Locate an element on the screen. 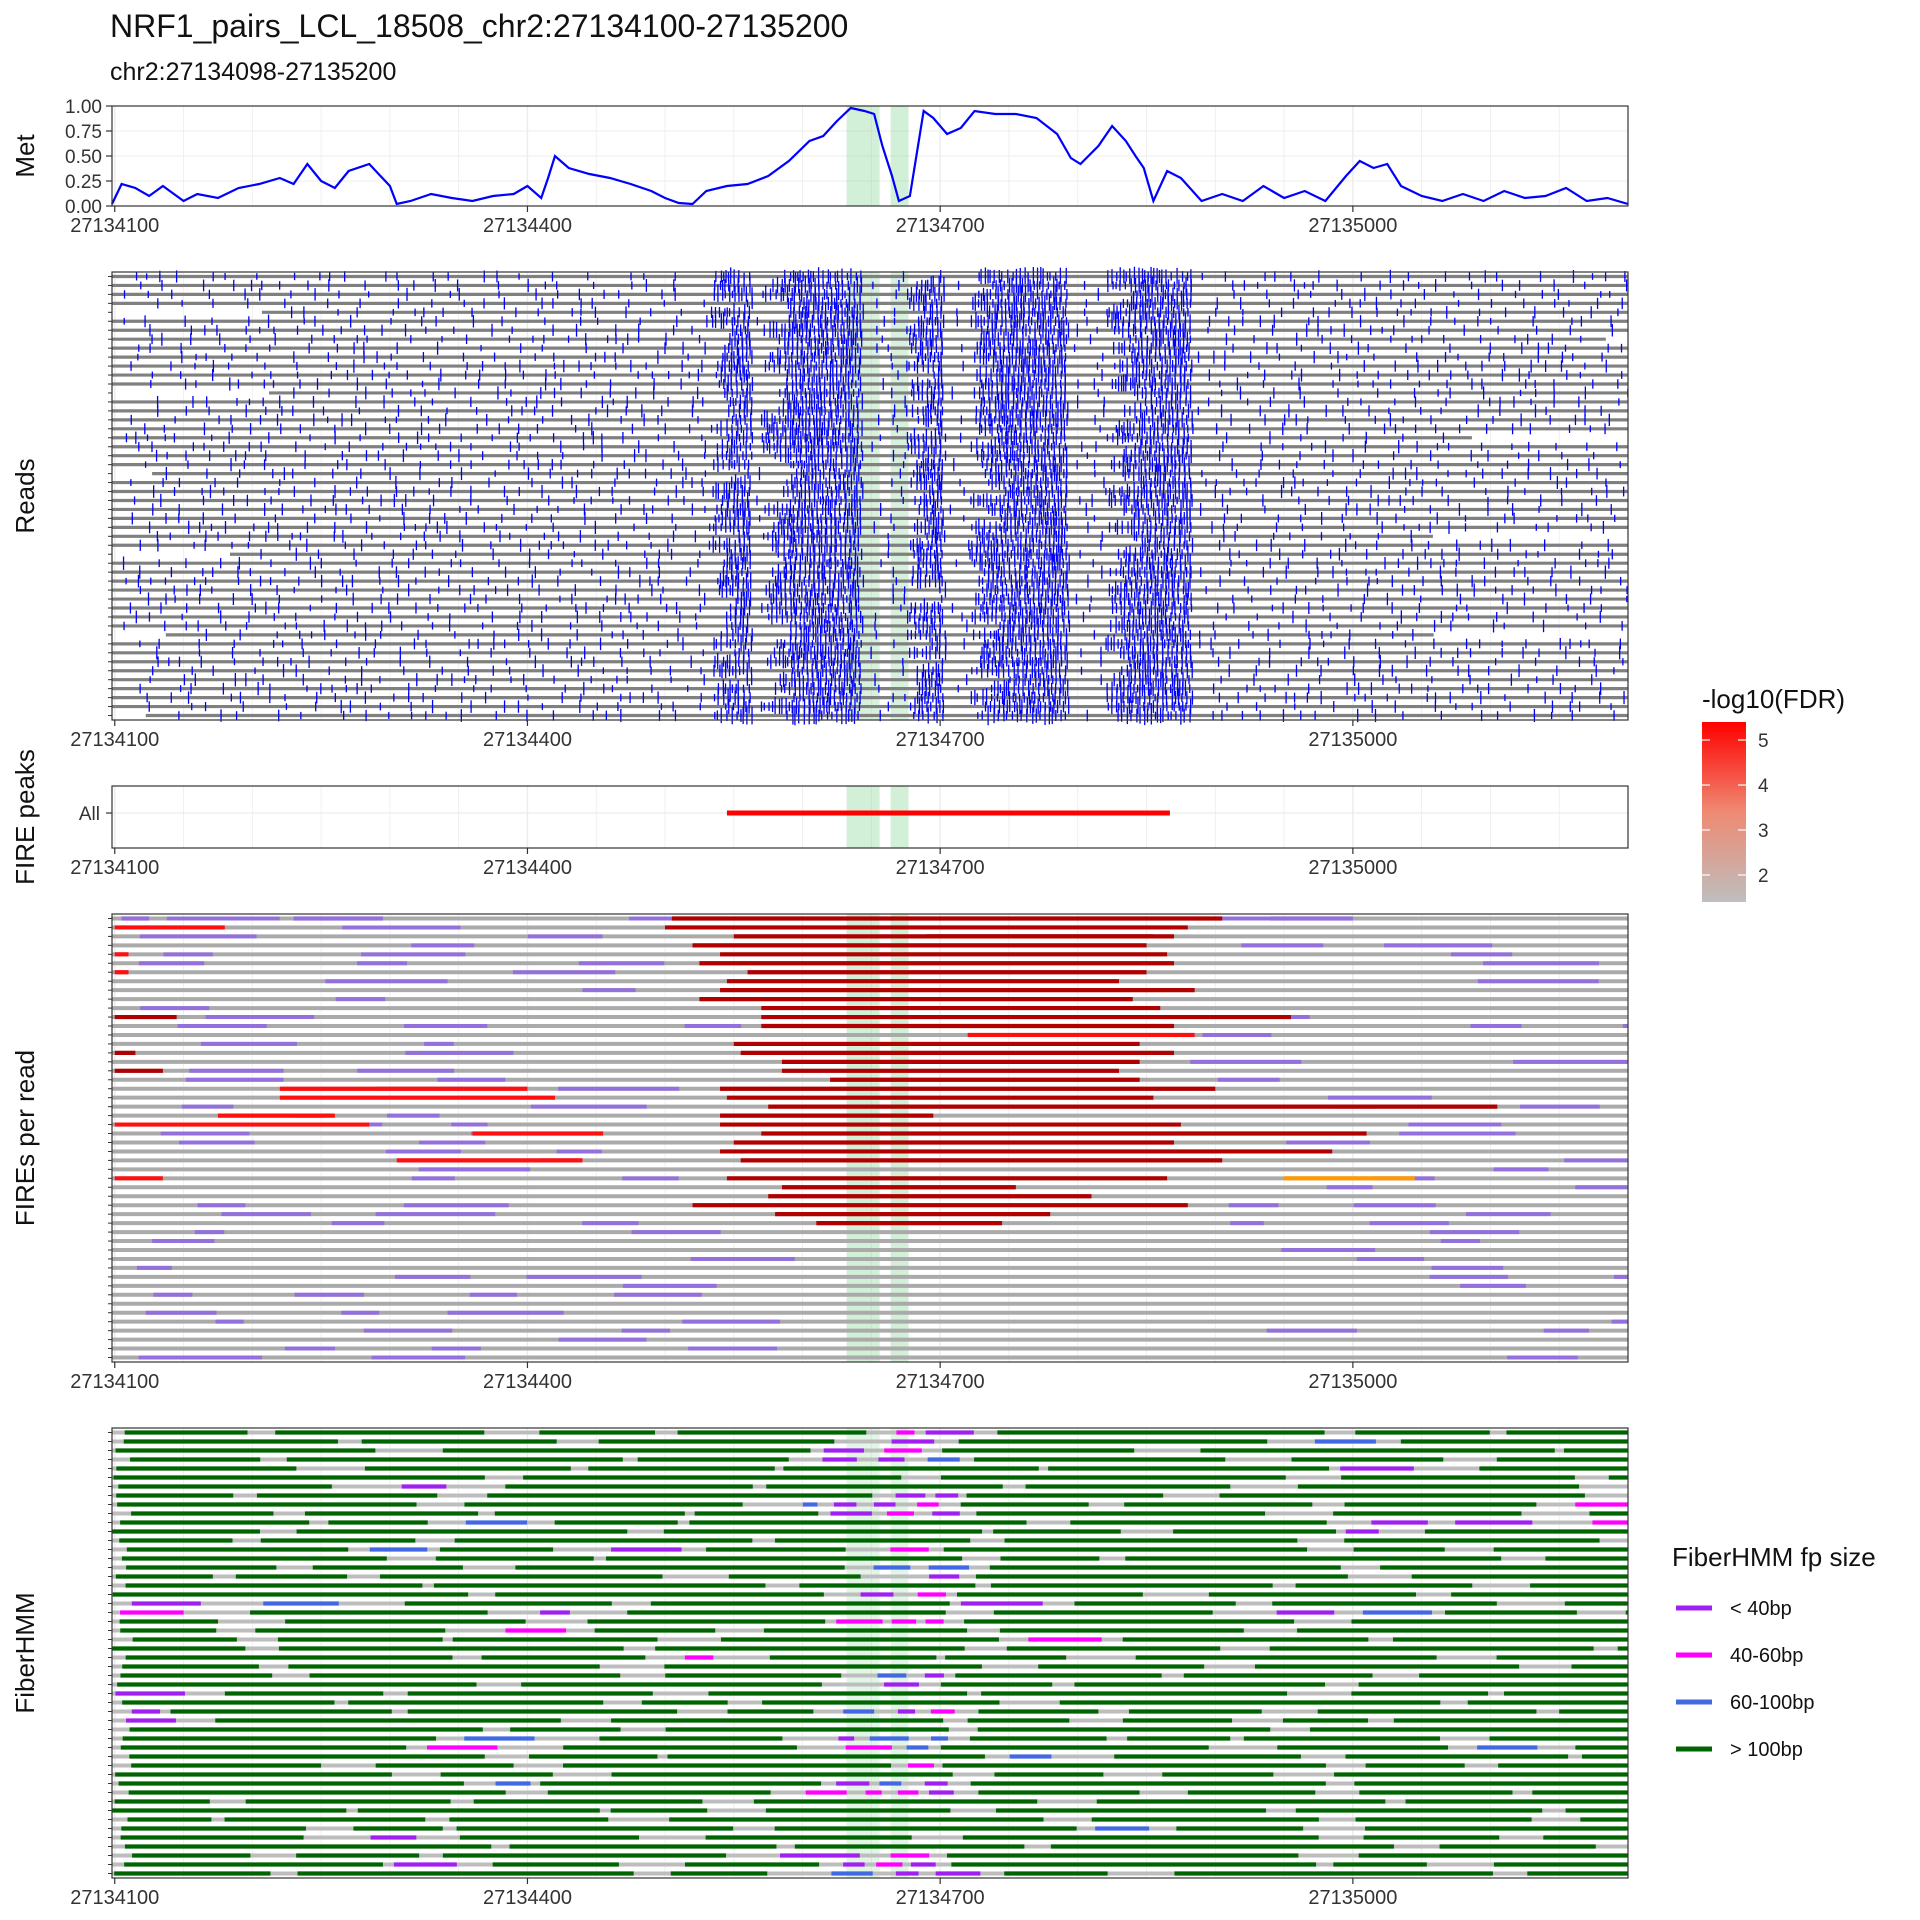 The height and width of the screenshot is (1920, 1920). met-line is located at coordinates (870, 156).